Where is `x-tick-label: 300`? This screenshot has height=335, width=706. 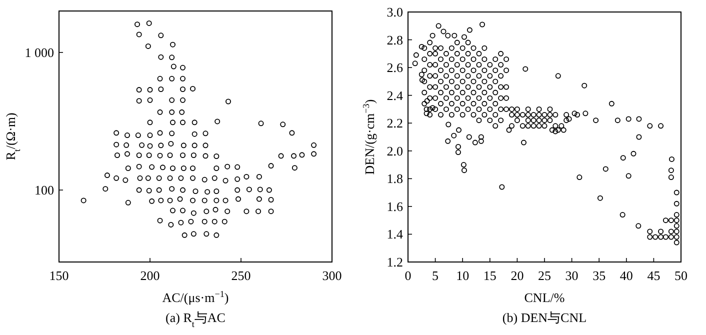 x-tick-label: 300 is located at coordinates (332, 275).